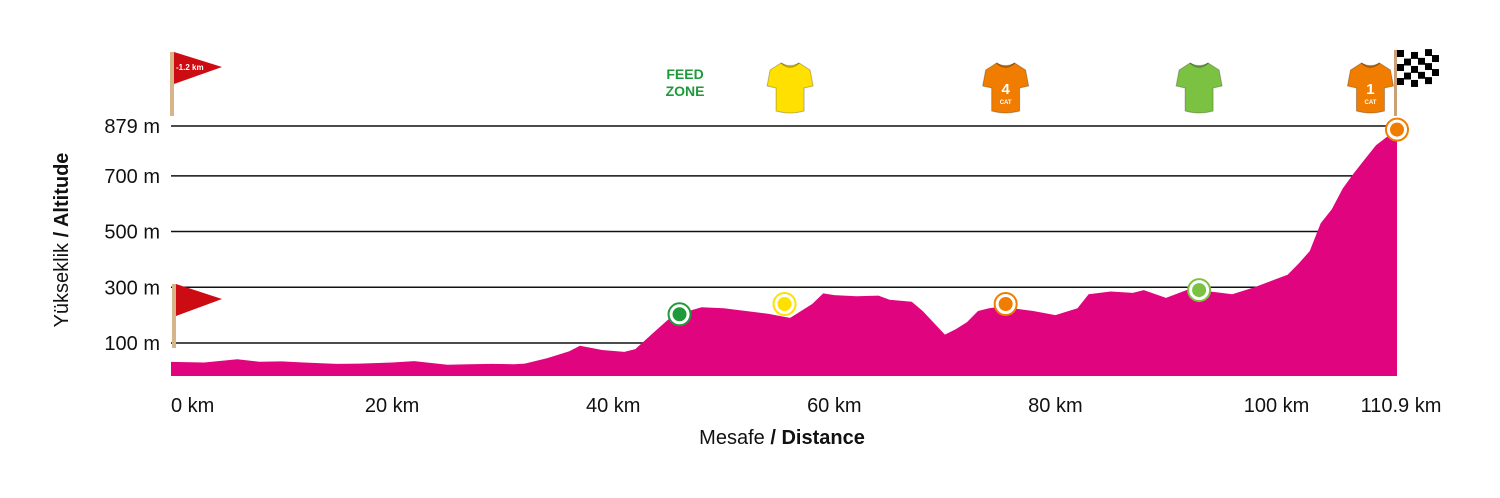 This screenshot has height=498, width=1500. Describe the element at coordinates (132, 233) in the screenshot. I see `y-tick-label: 500 m` at that location.